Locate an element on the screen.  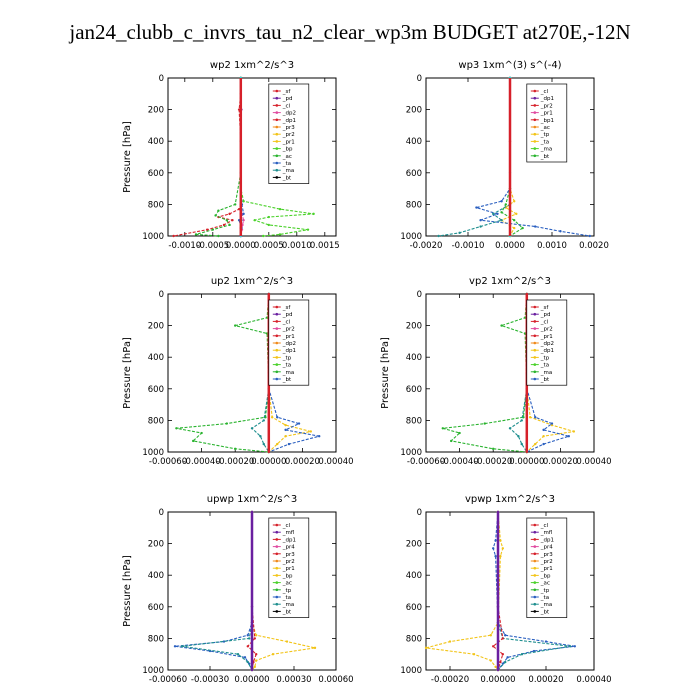
legend-label: _pr4 is located at coordinates (289, 548).